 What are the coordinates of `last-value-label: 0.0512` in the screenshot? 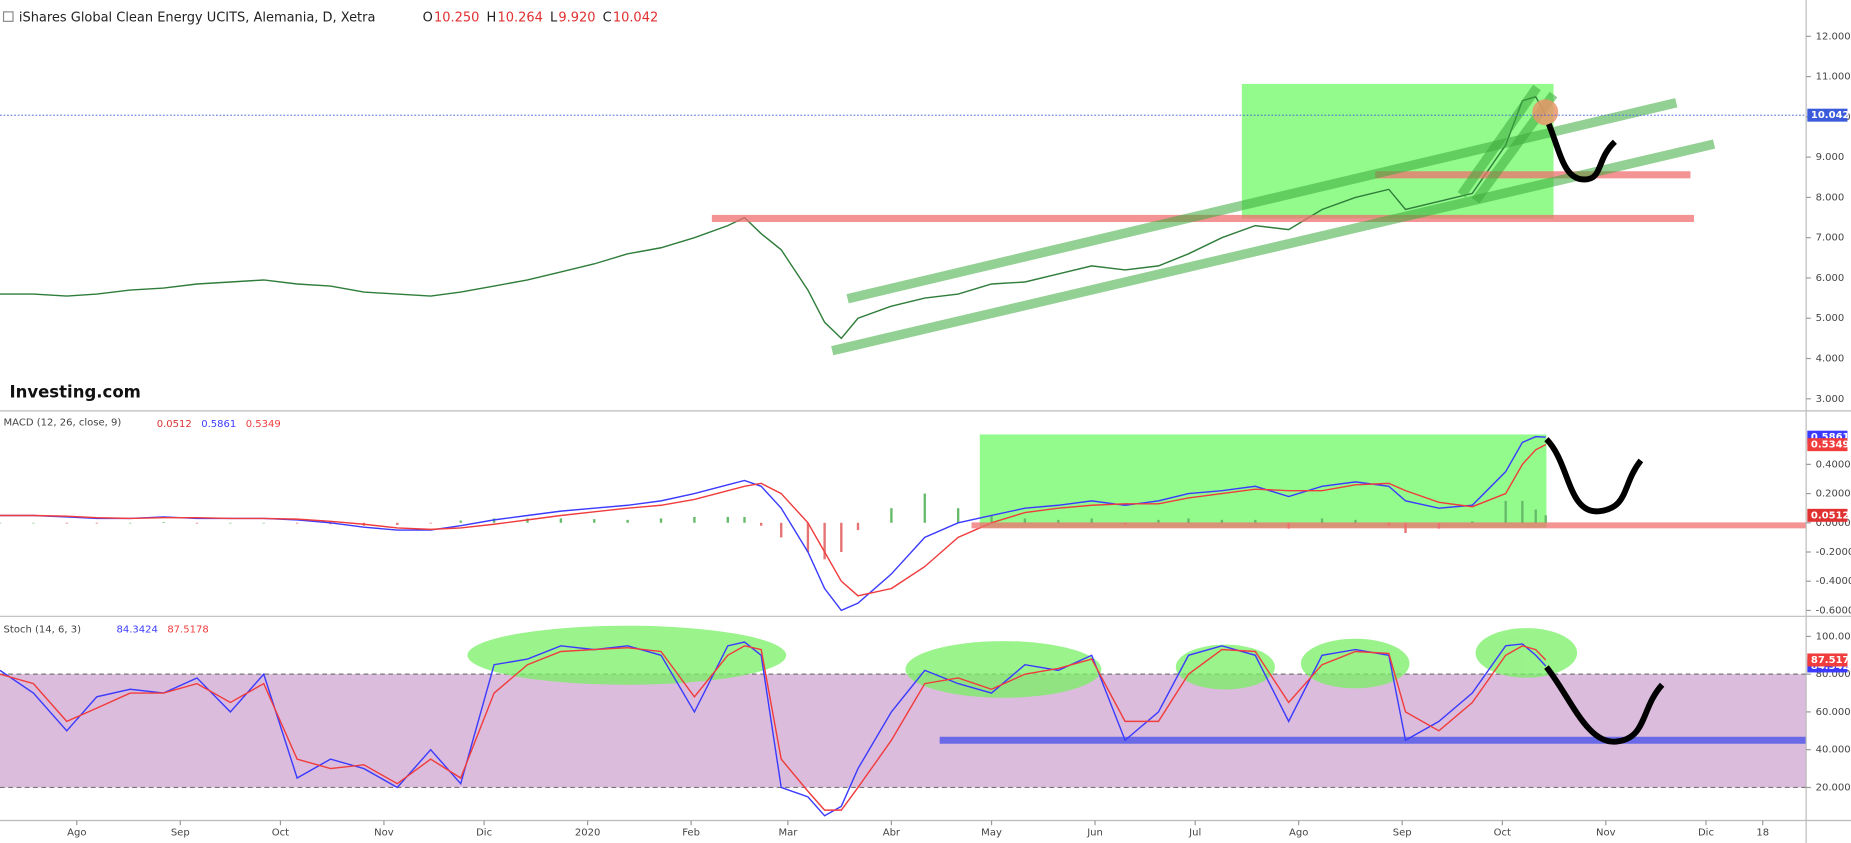 It's located at (1830, 515).